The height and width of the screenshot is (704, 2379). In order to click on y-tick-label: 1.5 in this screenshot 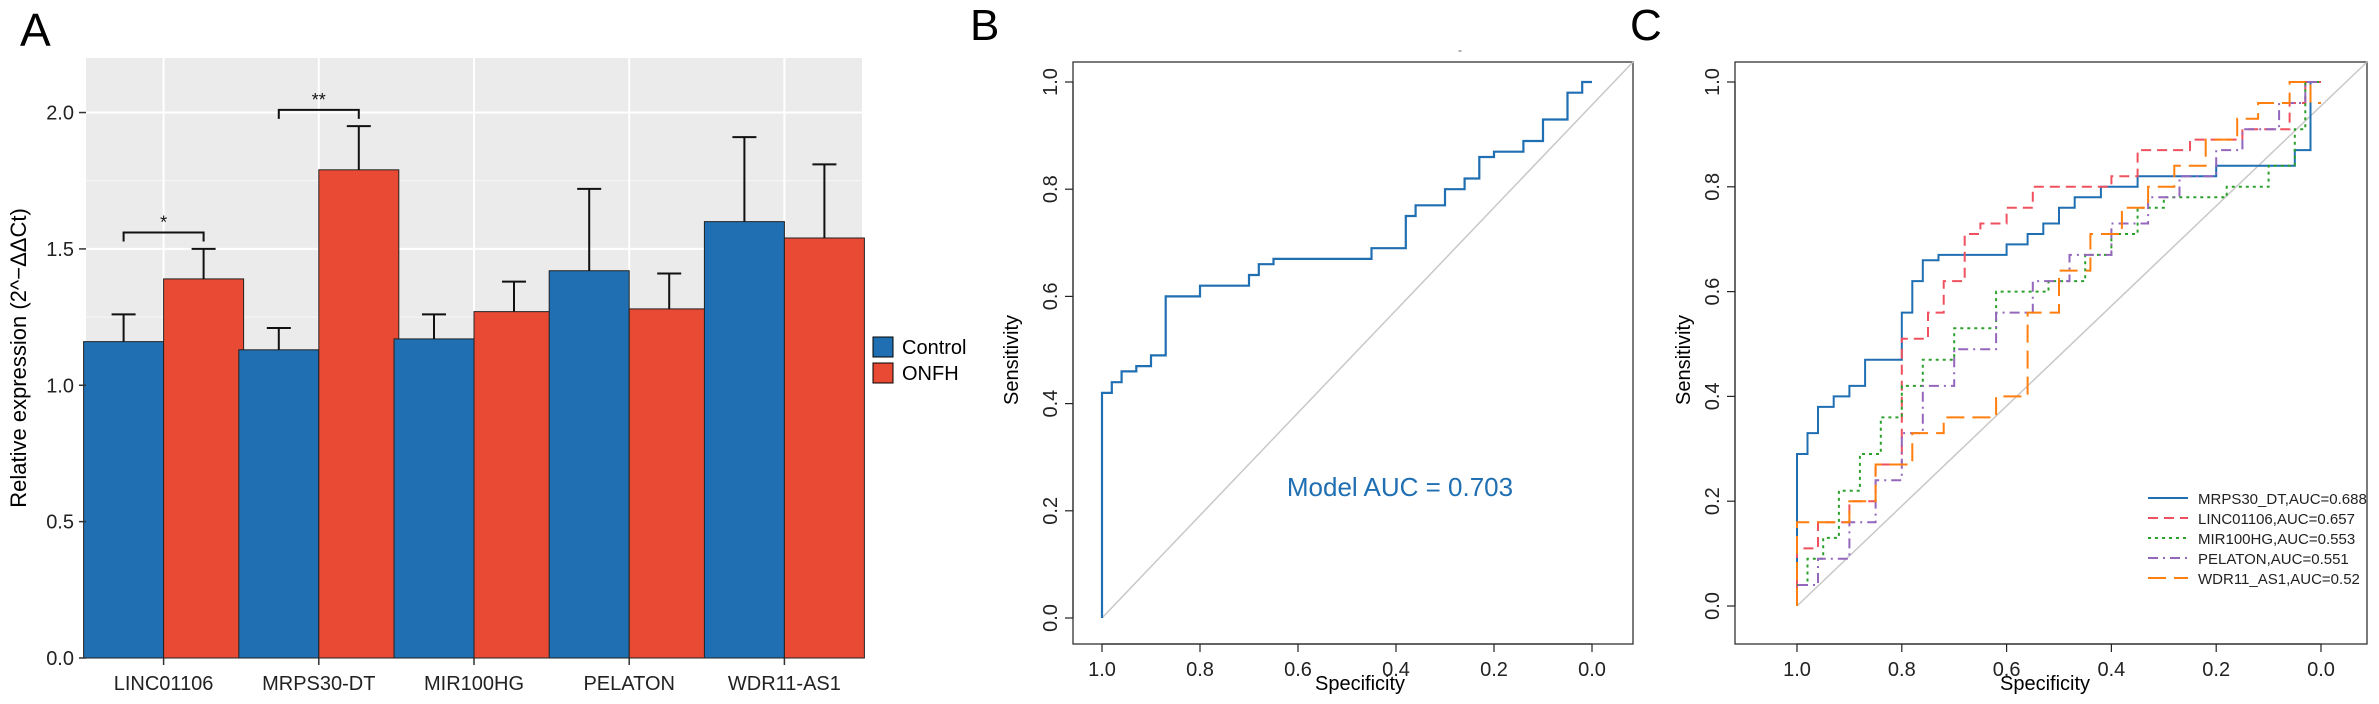, I will do `click(60, 250)`.